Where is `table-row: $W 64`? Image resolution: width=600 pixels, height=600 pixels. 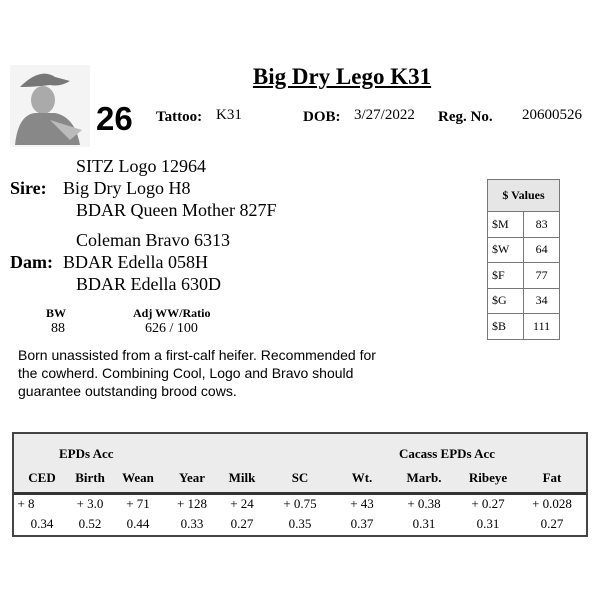
table-row: $W 64 is located at coordinates (523, 249).